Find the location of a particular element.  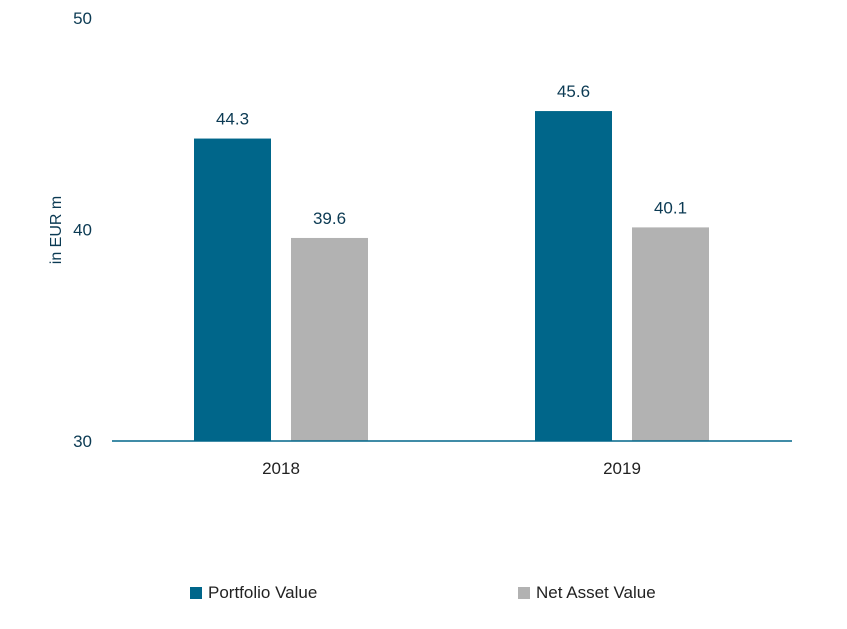

x-category-label: 2018 is located at coordinates (281, 468).